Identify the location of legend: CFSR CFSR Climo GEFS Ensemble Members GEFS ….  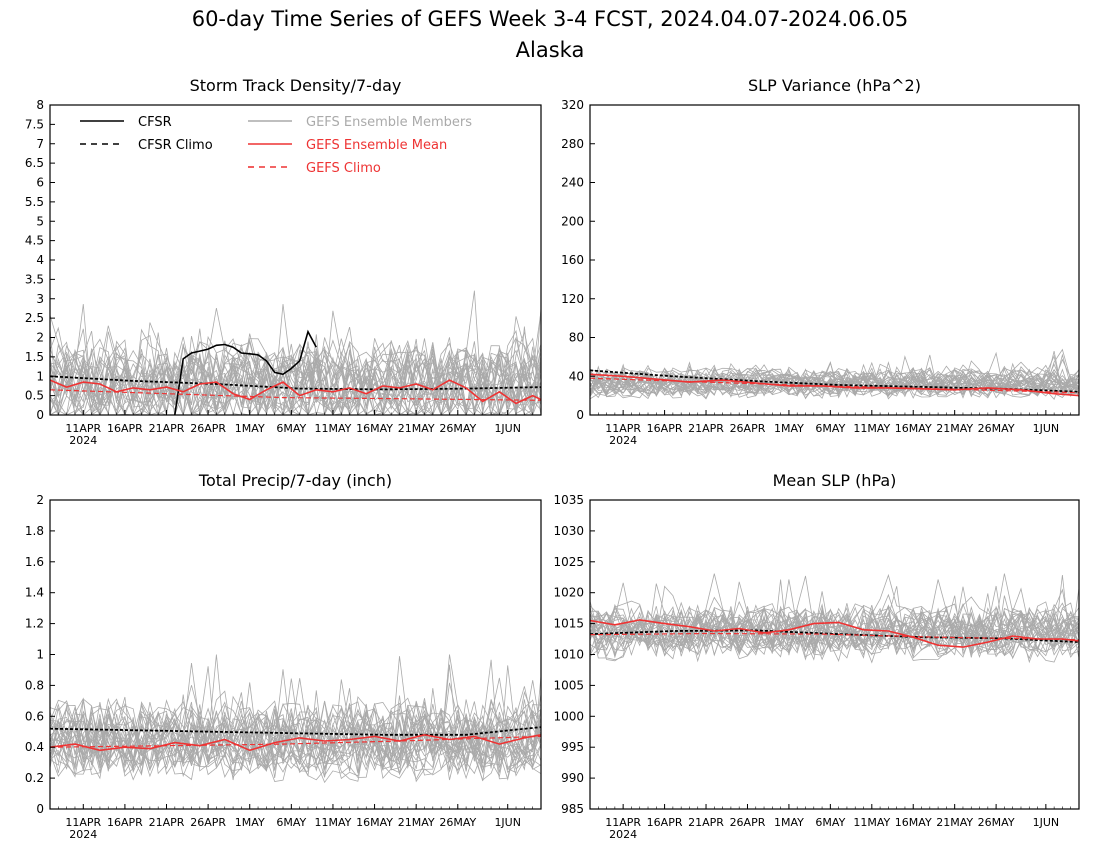
(276, 145).